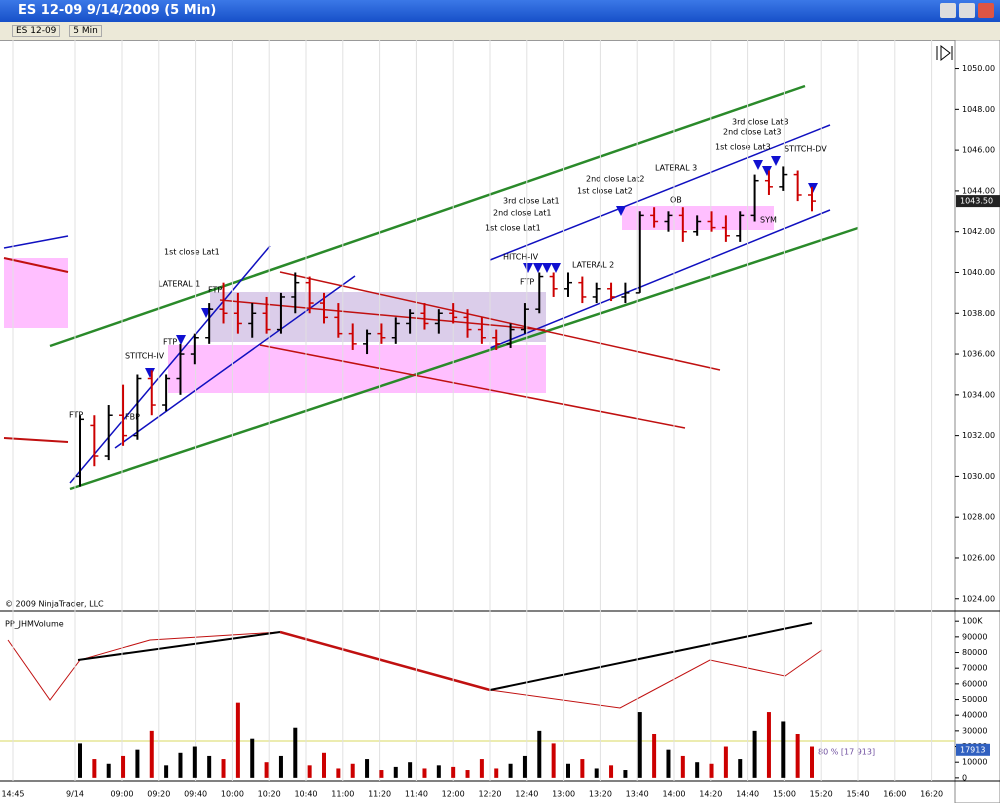 This screenshot has height=803, width=1000. Describe the element at coordinates (948, 10) in the screenshot. I see `minimize-button` at that location.